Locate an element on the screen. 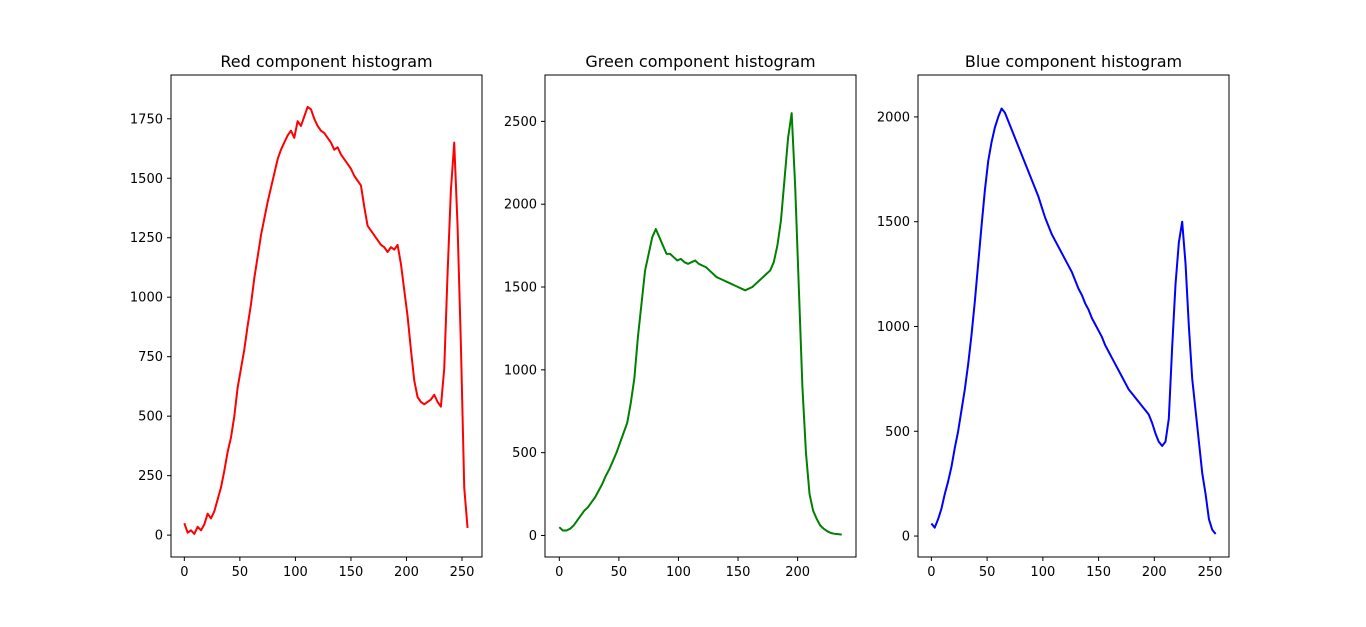 This screenshot has width=1366, height=627. blue-y-tick-label: 1000 is located at coordinates (893, 327).